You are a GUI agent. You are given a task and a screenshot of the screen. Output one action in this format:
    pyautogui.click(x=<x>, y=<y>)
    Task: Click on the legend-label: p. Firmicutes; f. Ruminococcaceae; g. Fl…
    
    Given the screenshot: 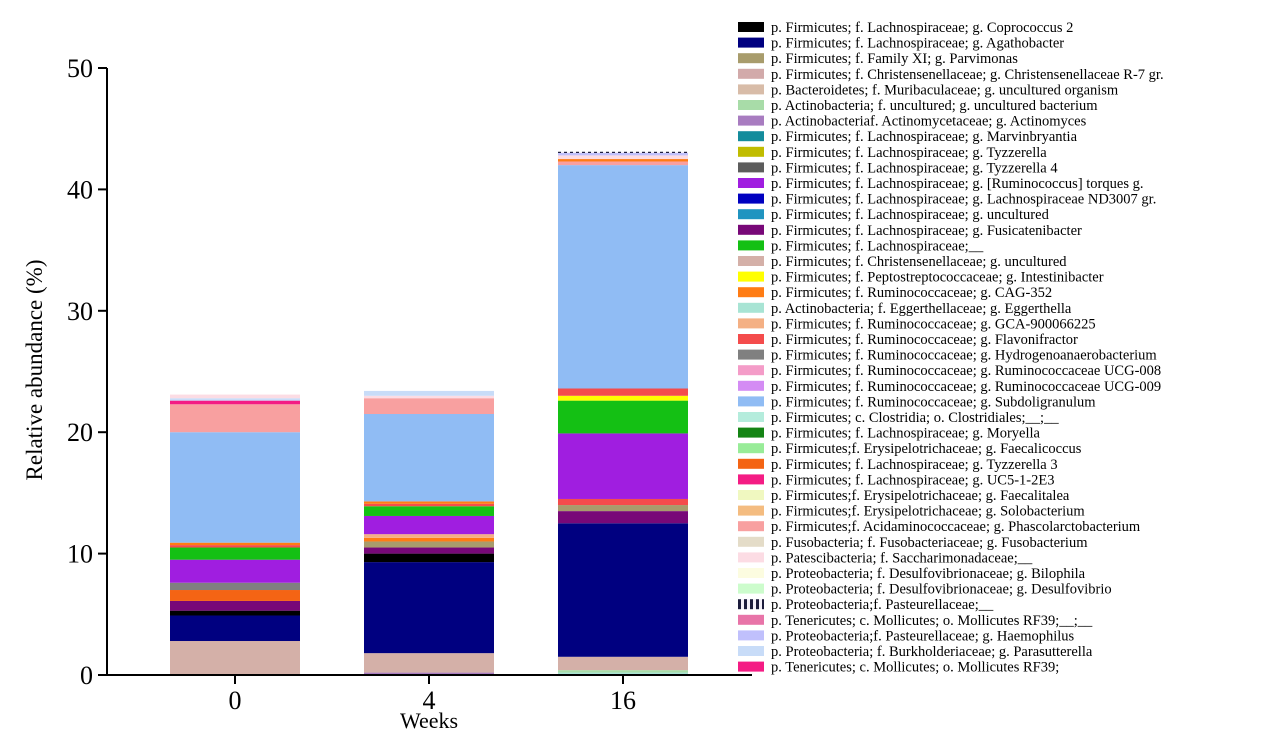 What is the action you would take?
    pyautogui.click(x=924, y=340)
    